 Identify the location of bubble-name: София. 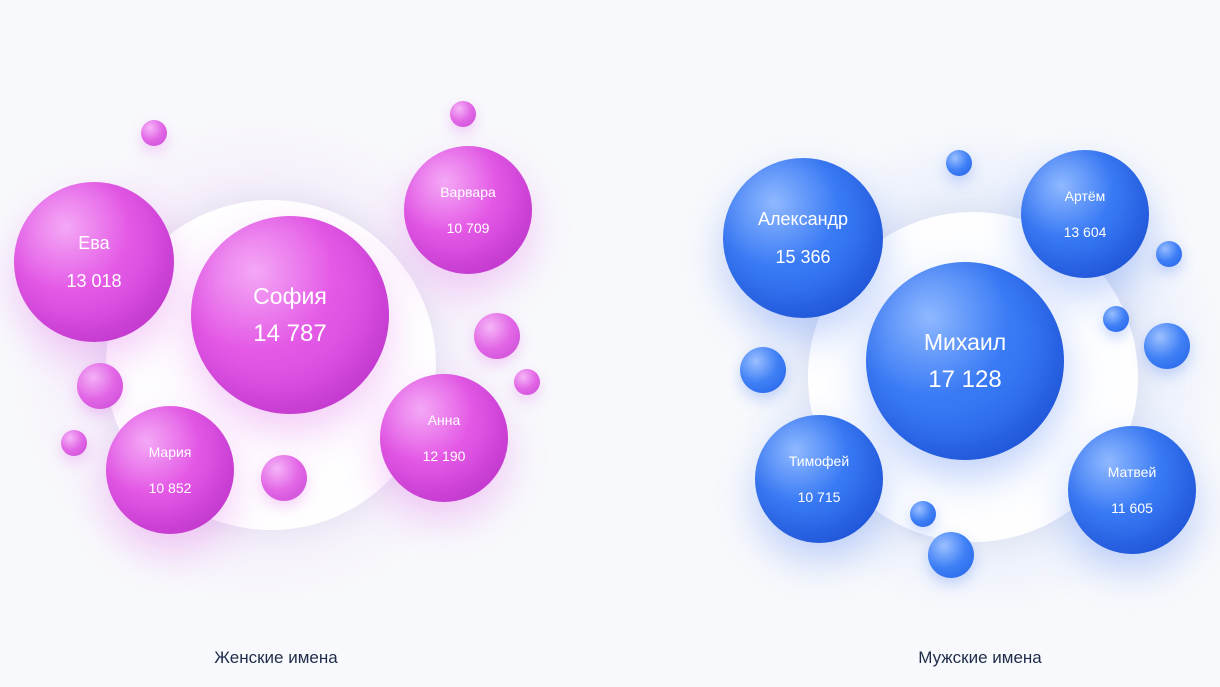
(290, 295).